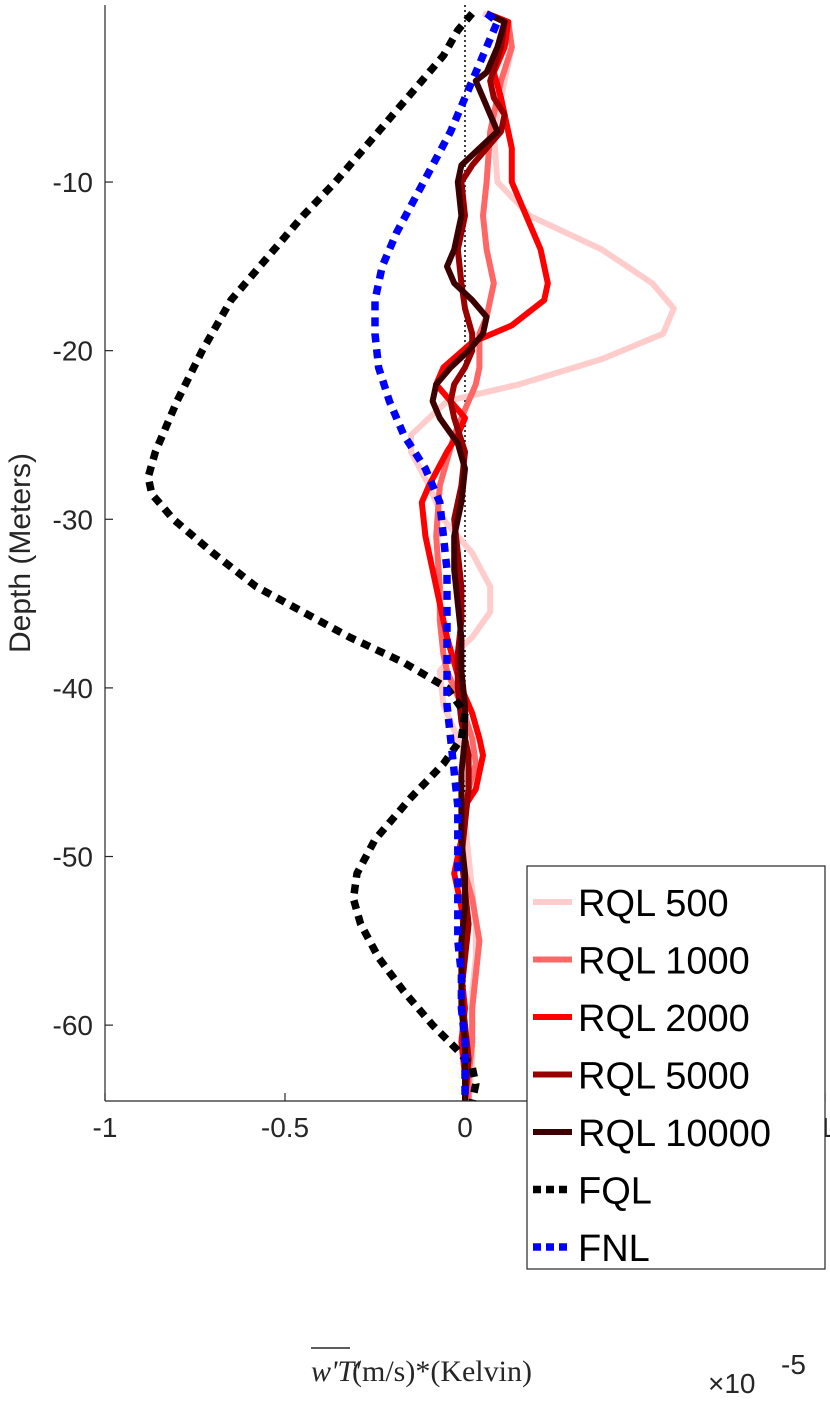  What do you see at coordinates (664, 1019) in the screenshot?
I see `legend-label: RQL 2000` at bounding box center [664, 1019].